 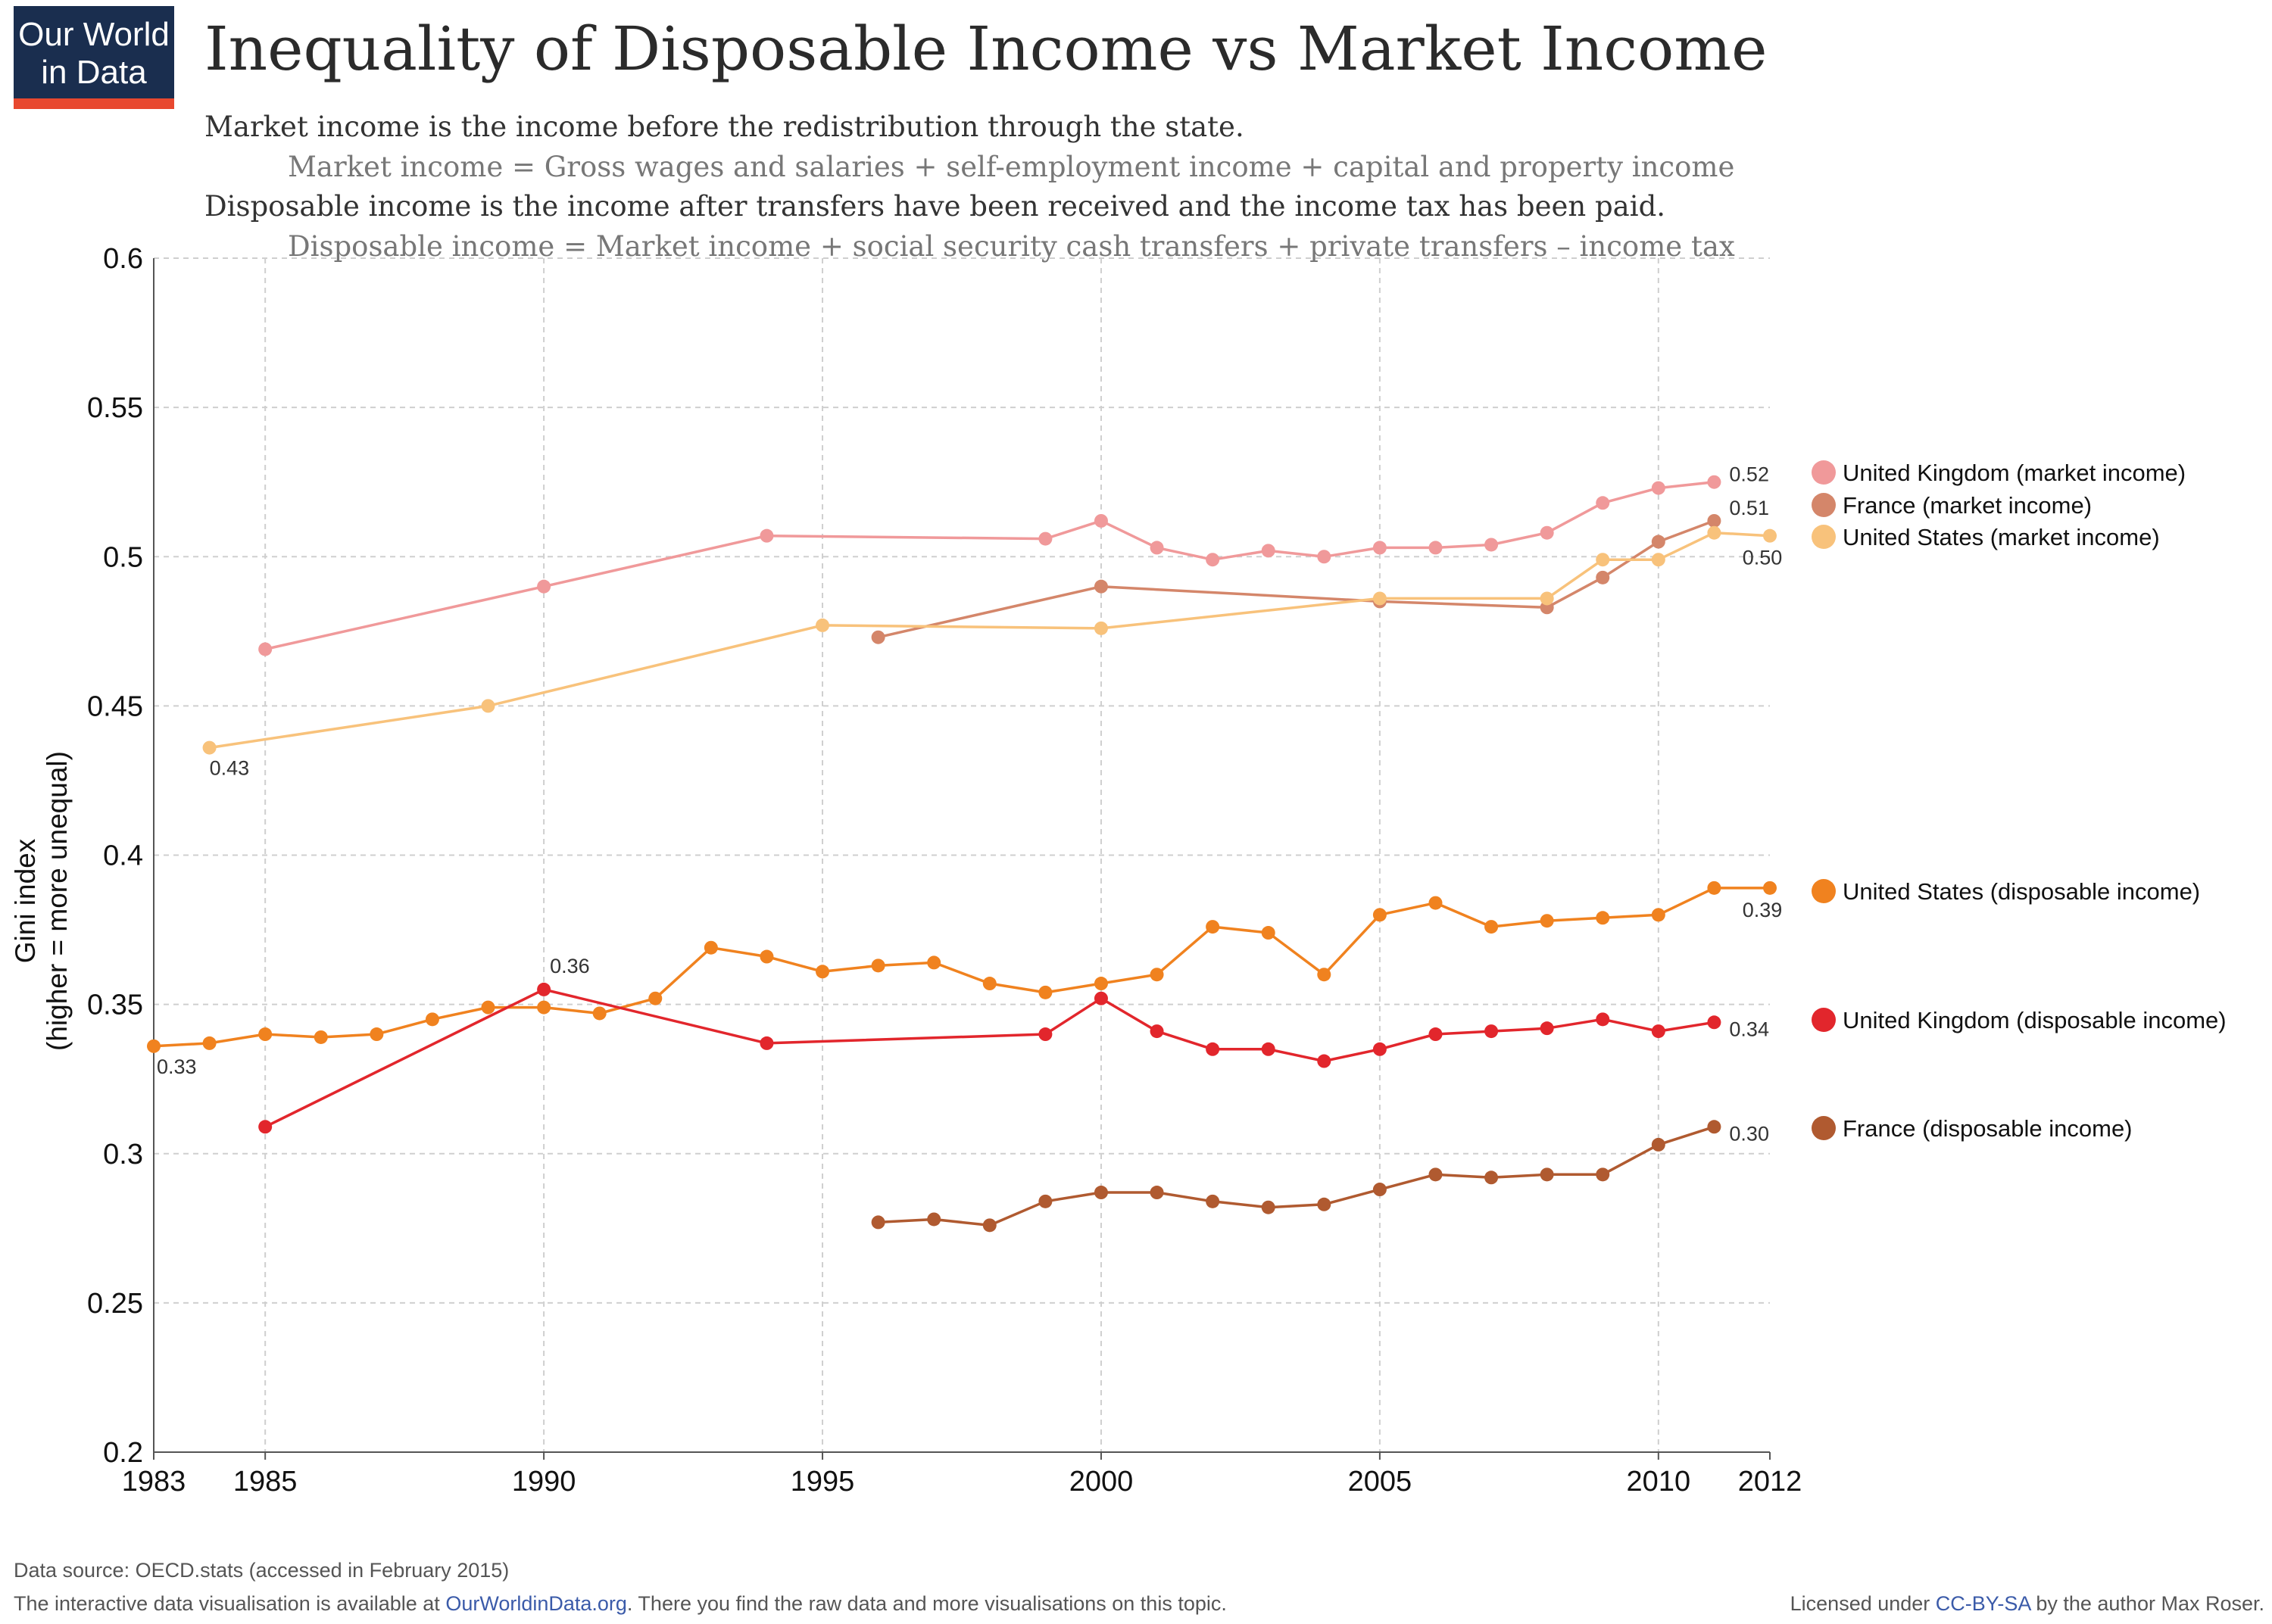 What do you see at coordinates (2035, 1020) in the screenshot?
I see `legend-entry: United Kingdom (disposable income)` at bounding box center [2035, 1020].